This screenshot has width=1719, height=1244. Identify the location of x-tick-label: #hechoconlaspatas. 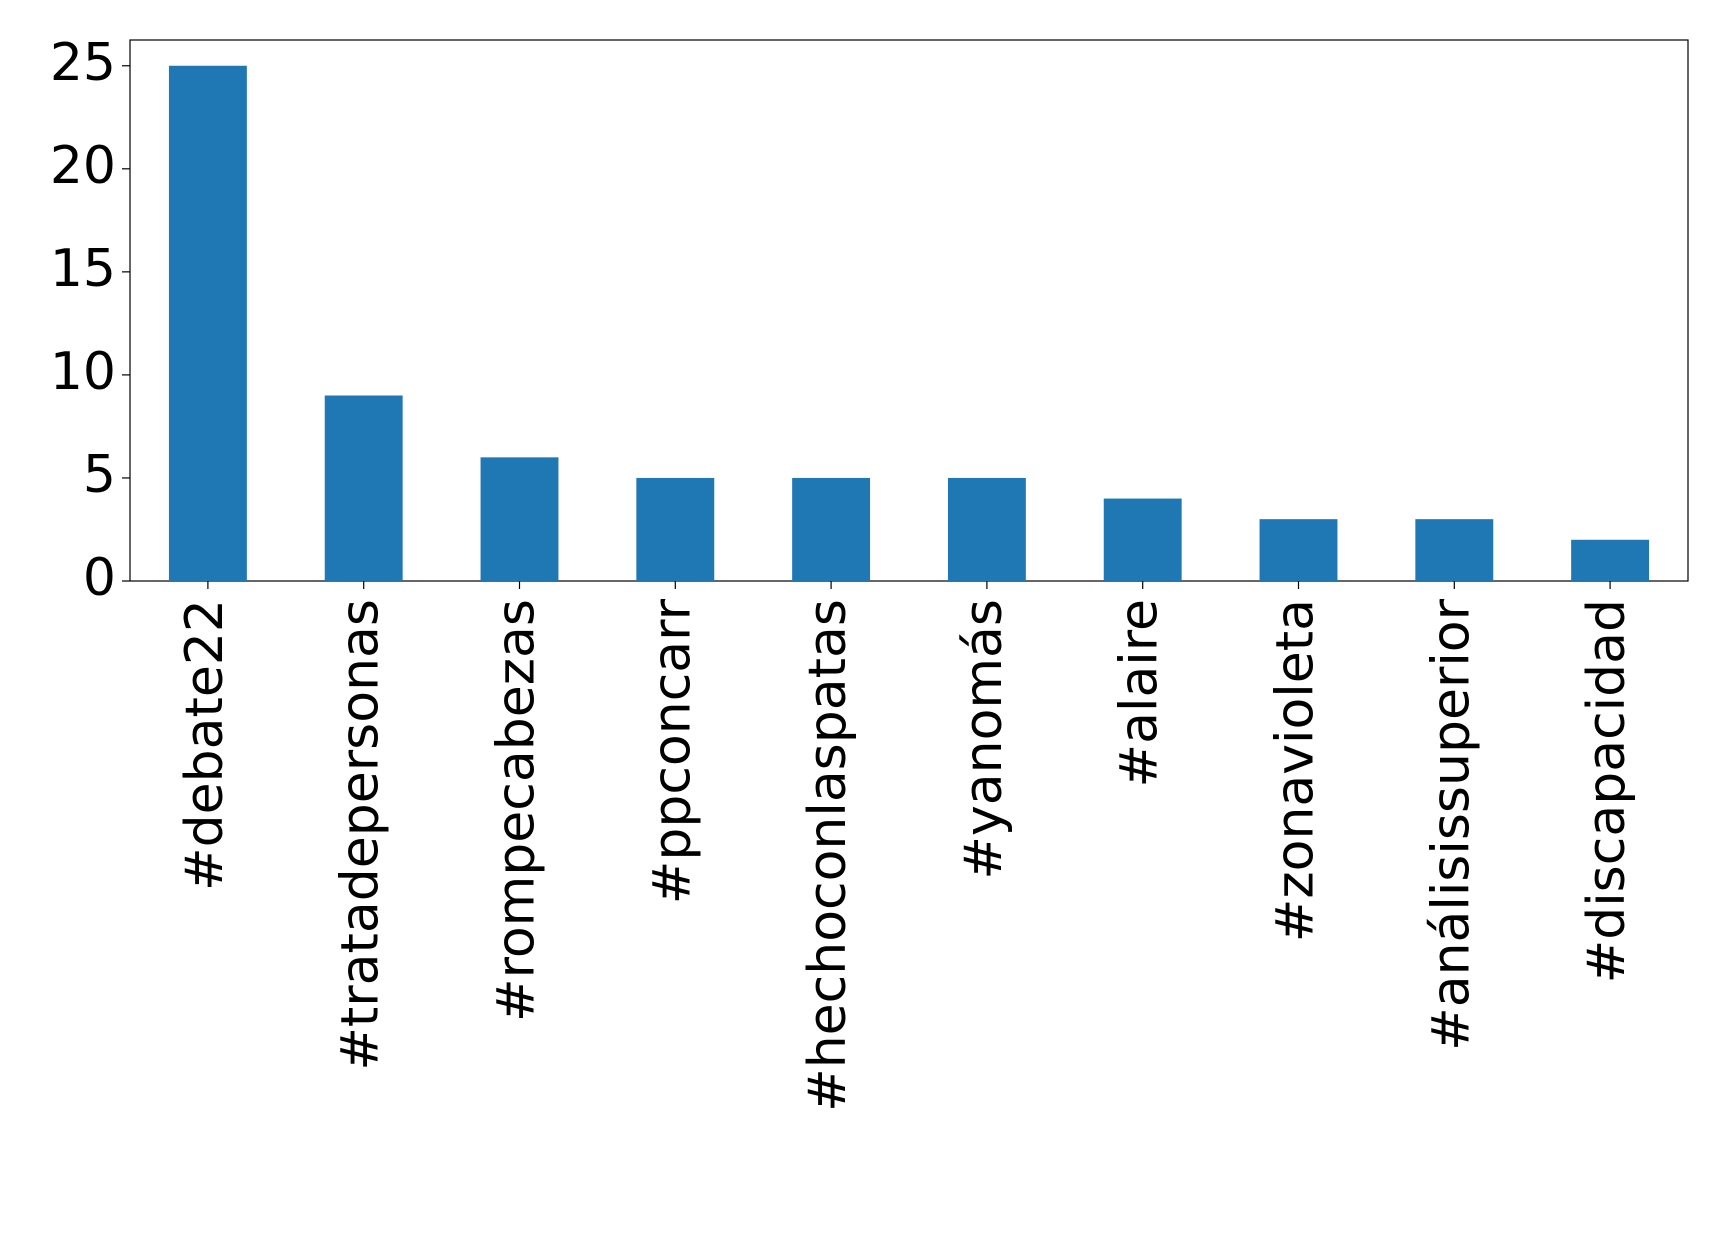
(828, 855).